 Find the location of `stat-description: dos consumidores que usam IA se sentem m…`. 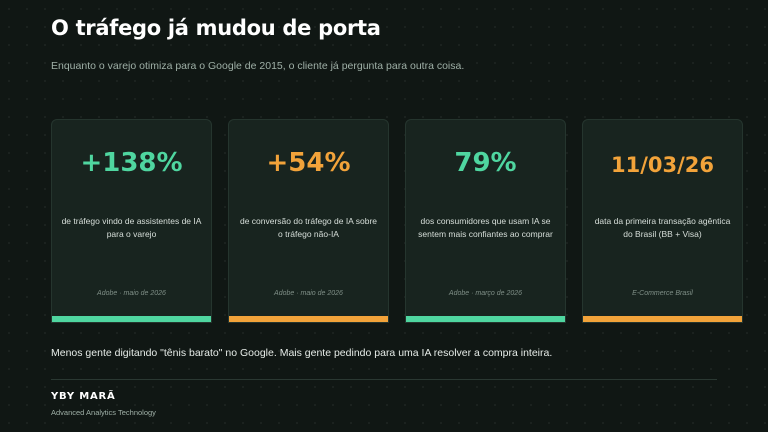

stat-description: dos consumidores que usam IA se sentem m… is located at coordinates (485, 227).